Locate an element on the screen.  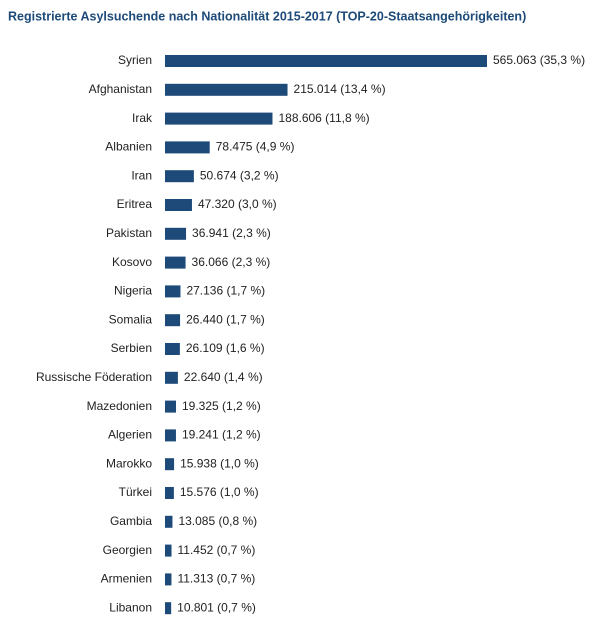
value-label: 22.640 (1,4 %) is located at coordinates (223, 377).